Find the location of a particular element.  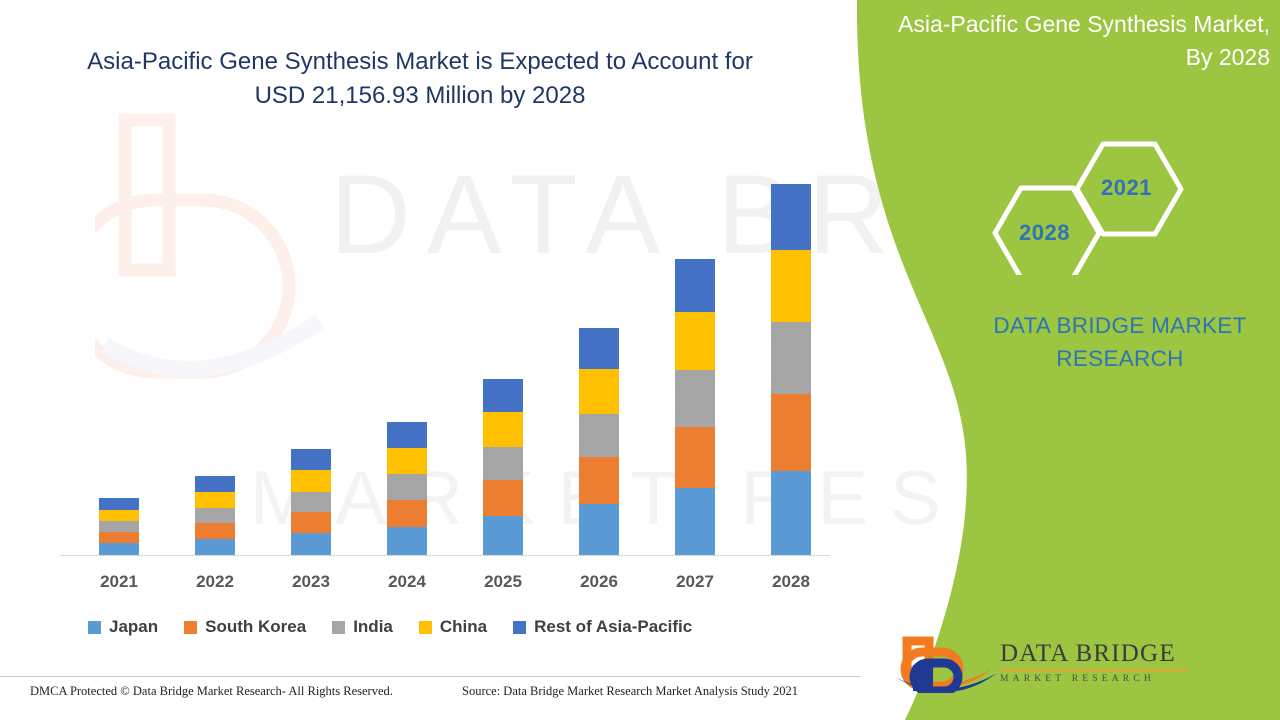

bar-segment-2025-rest-of-asia-pacific is located at coordinates (503, 395).